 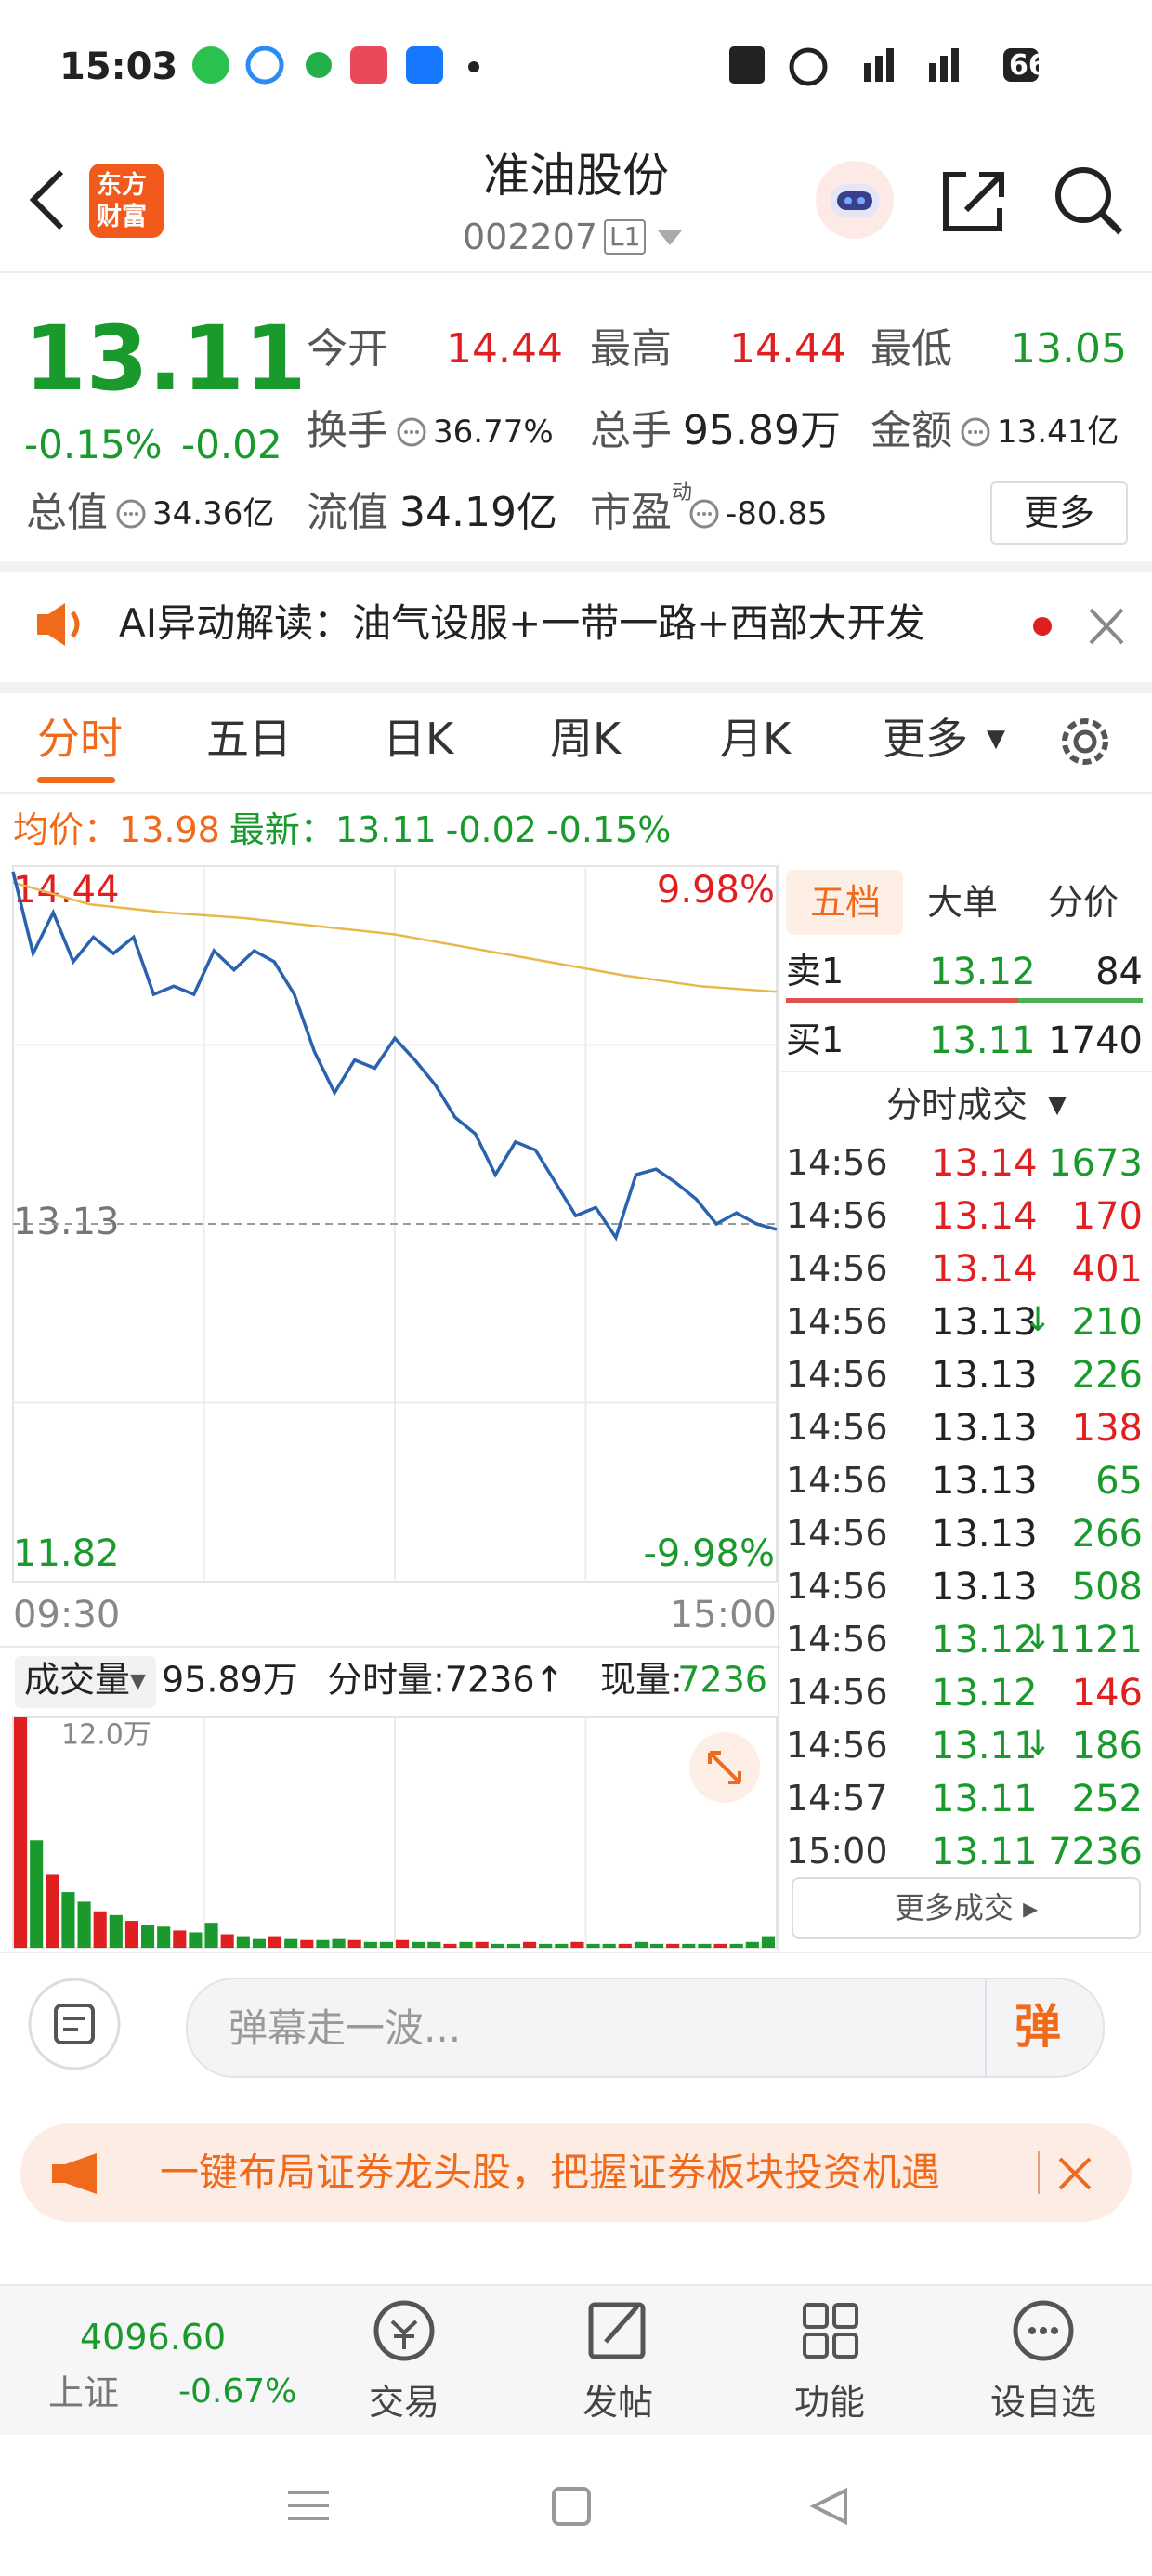 I want to click on share-button, so click(x=973, y=200).